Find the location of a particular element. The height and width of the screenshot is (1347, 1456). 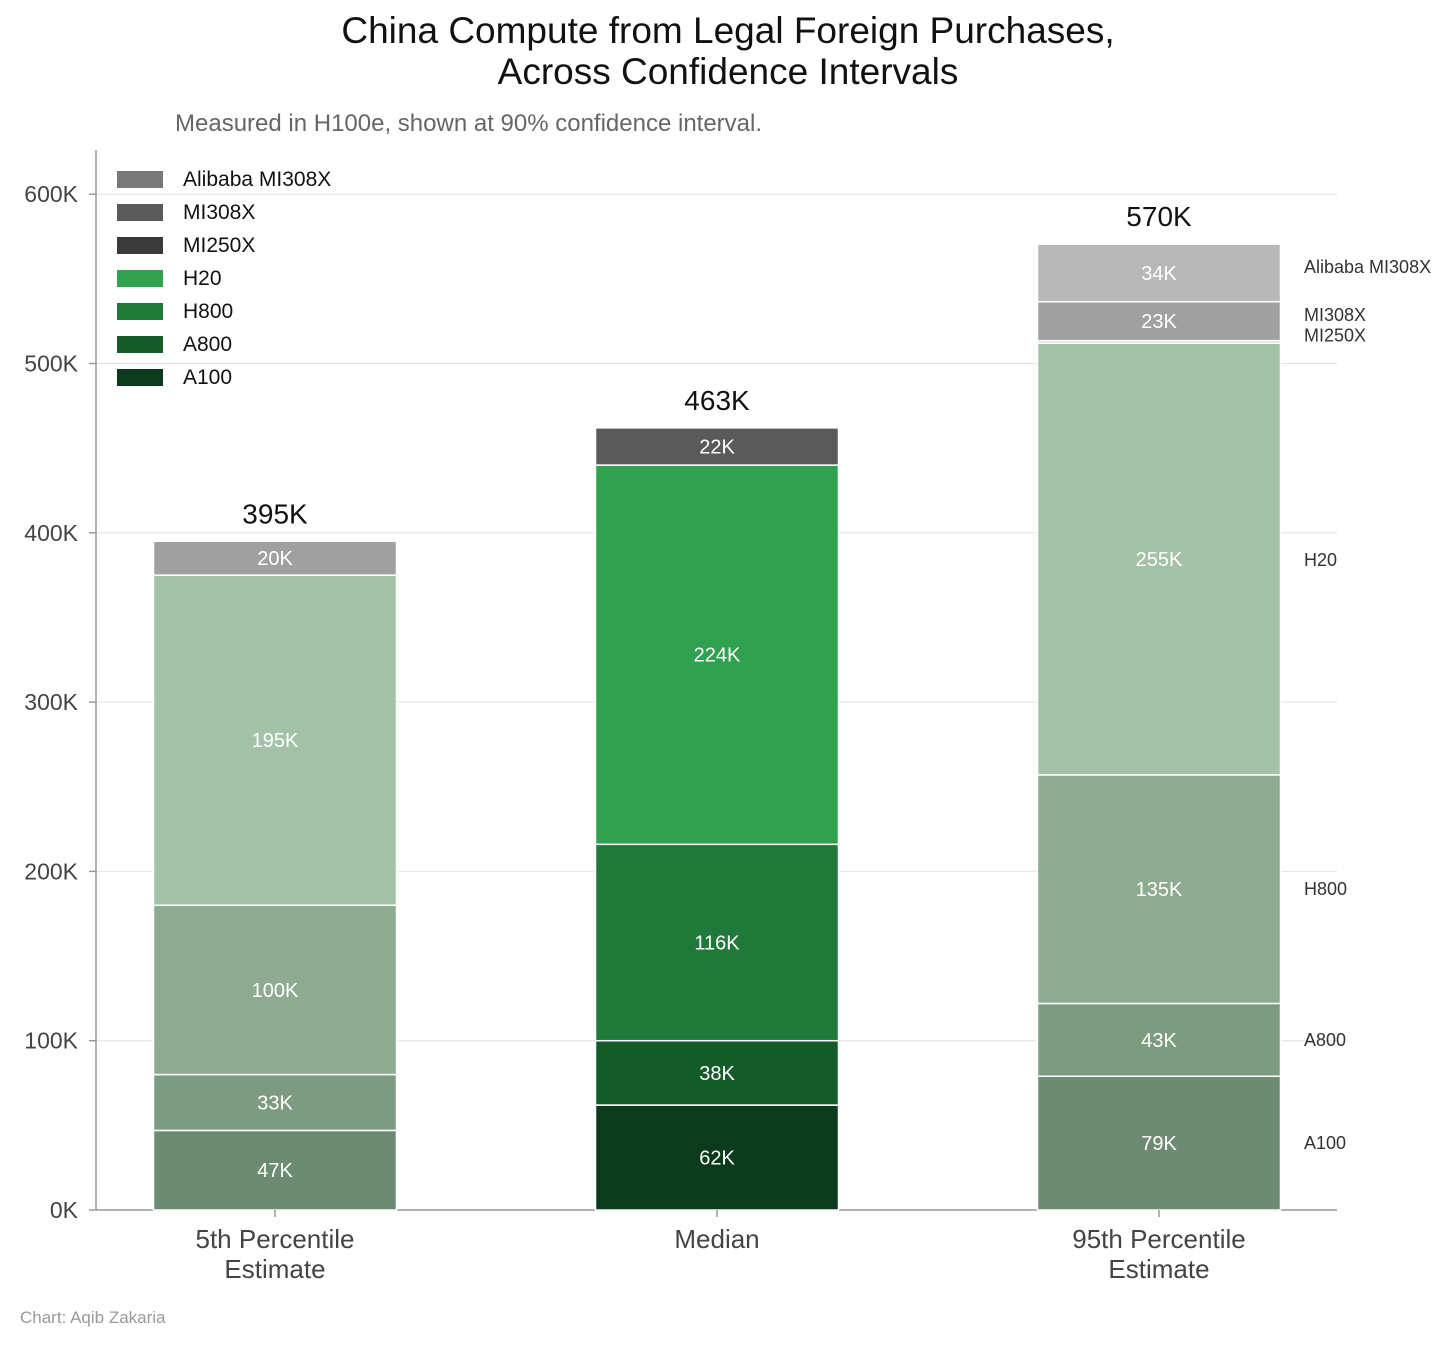

segment-value-label: 43K is located at coordinates (1159, 1041).